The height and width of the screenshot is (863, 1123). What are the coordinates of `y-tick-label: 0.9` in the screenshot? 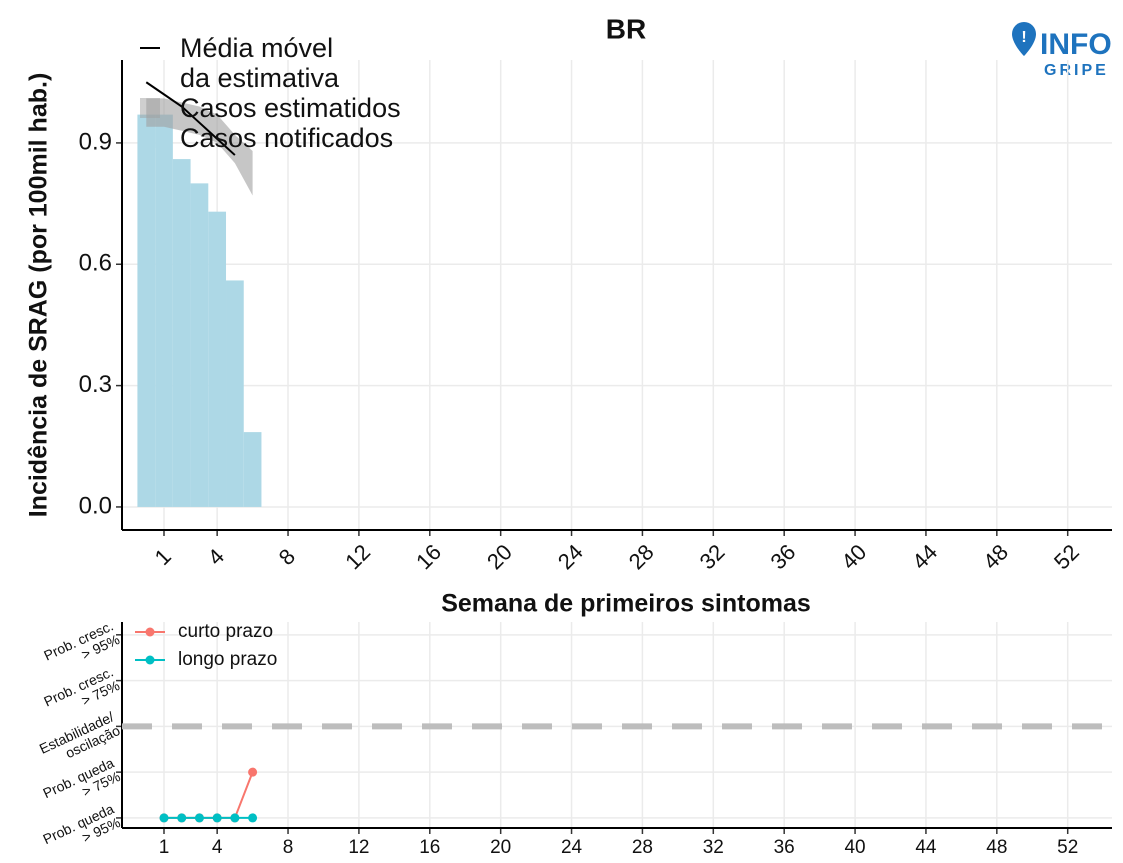 It's located at (95, 141).